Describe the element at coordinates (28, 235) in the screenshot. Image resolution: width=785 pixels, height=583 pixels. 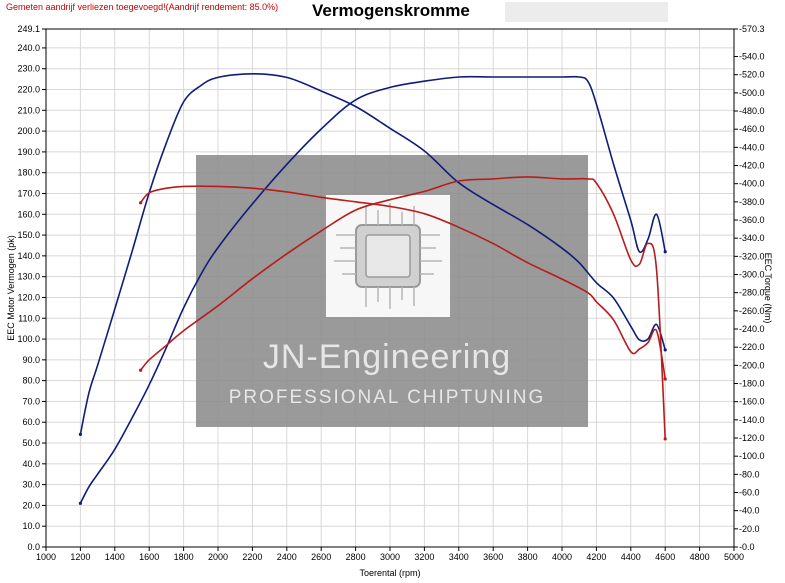
I see `y-left-tick-label: 150.0` at that location.